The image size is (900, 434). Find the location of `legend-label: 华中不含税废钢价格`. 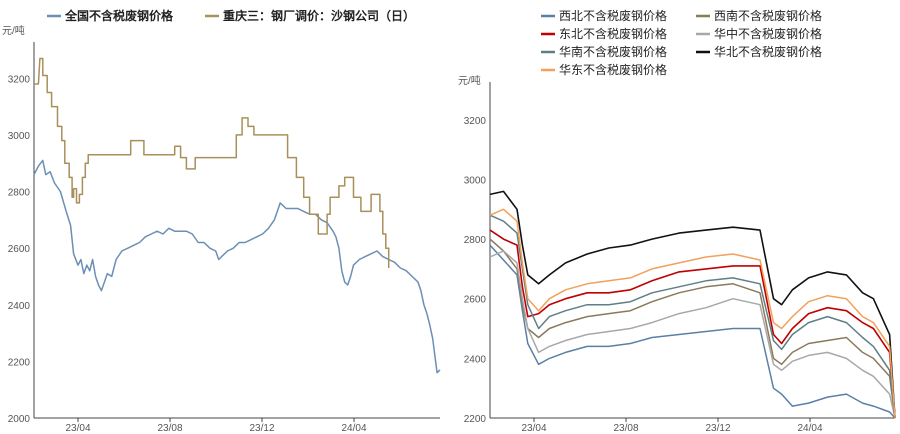

legend-label: 华中不含税废钢价格 is located at coordinates (768, 33).